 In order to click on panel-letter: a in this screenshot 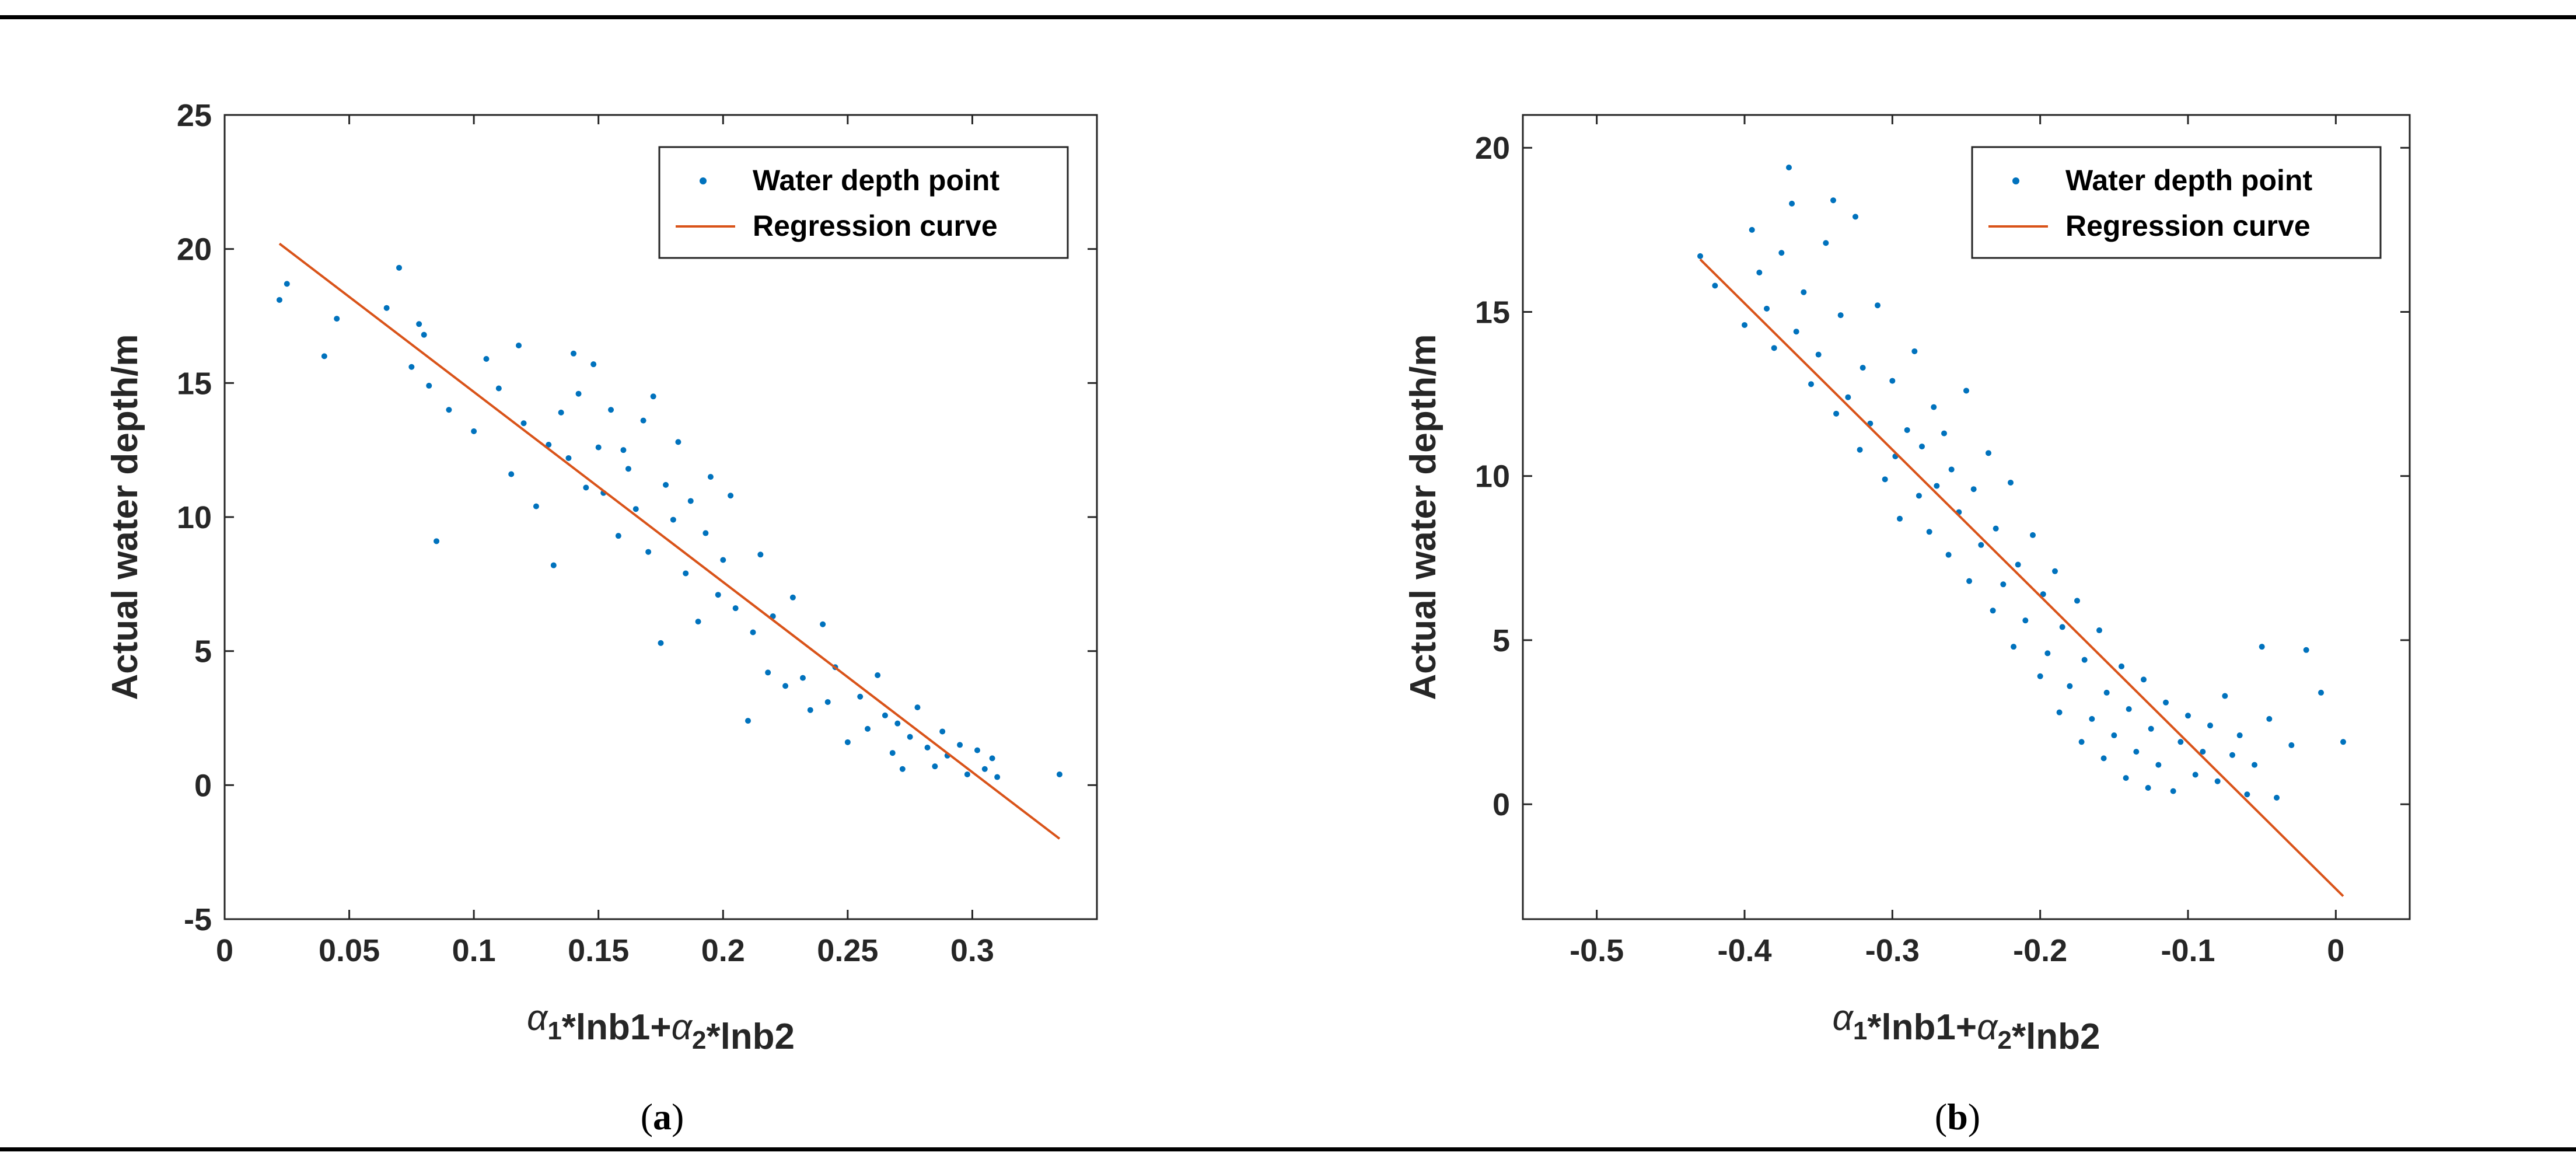, I will do `click(662, 1116)`.